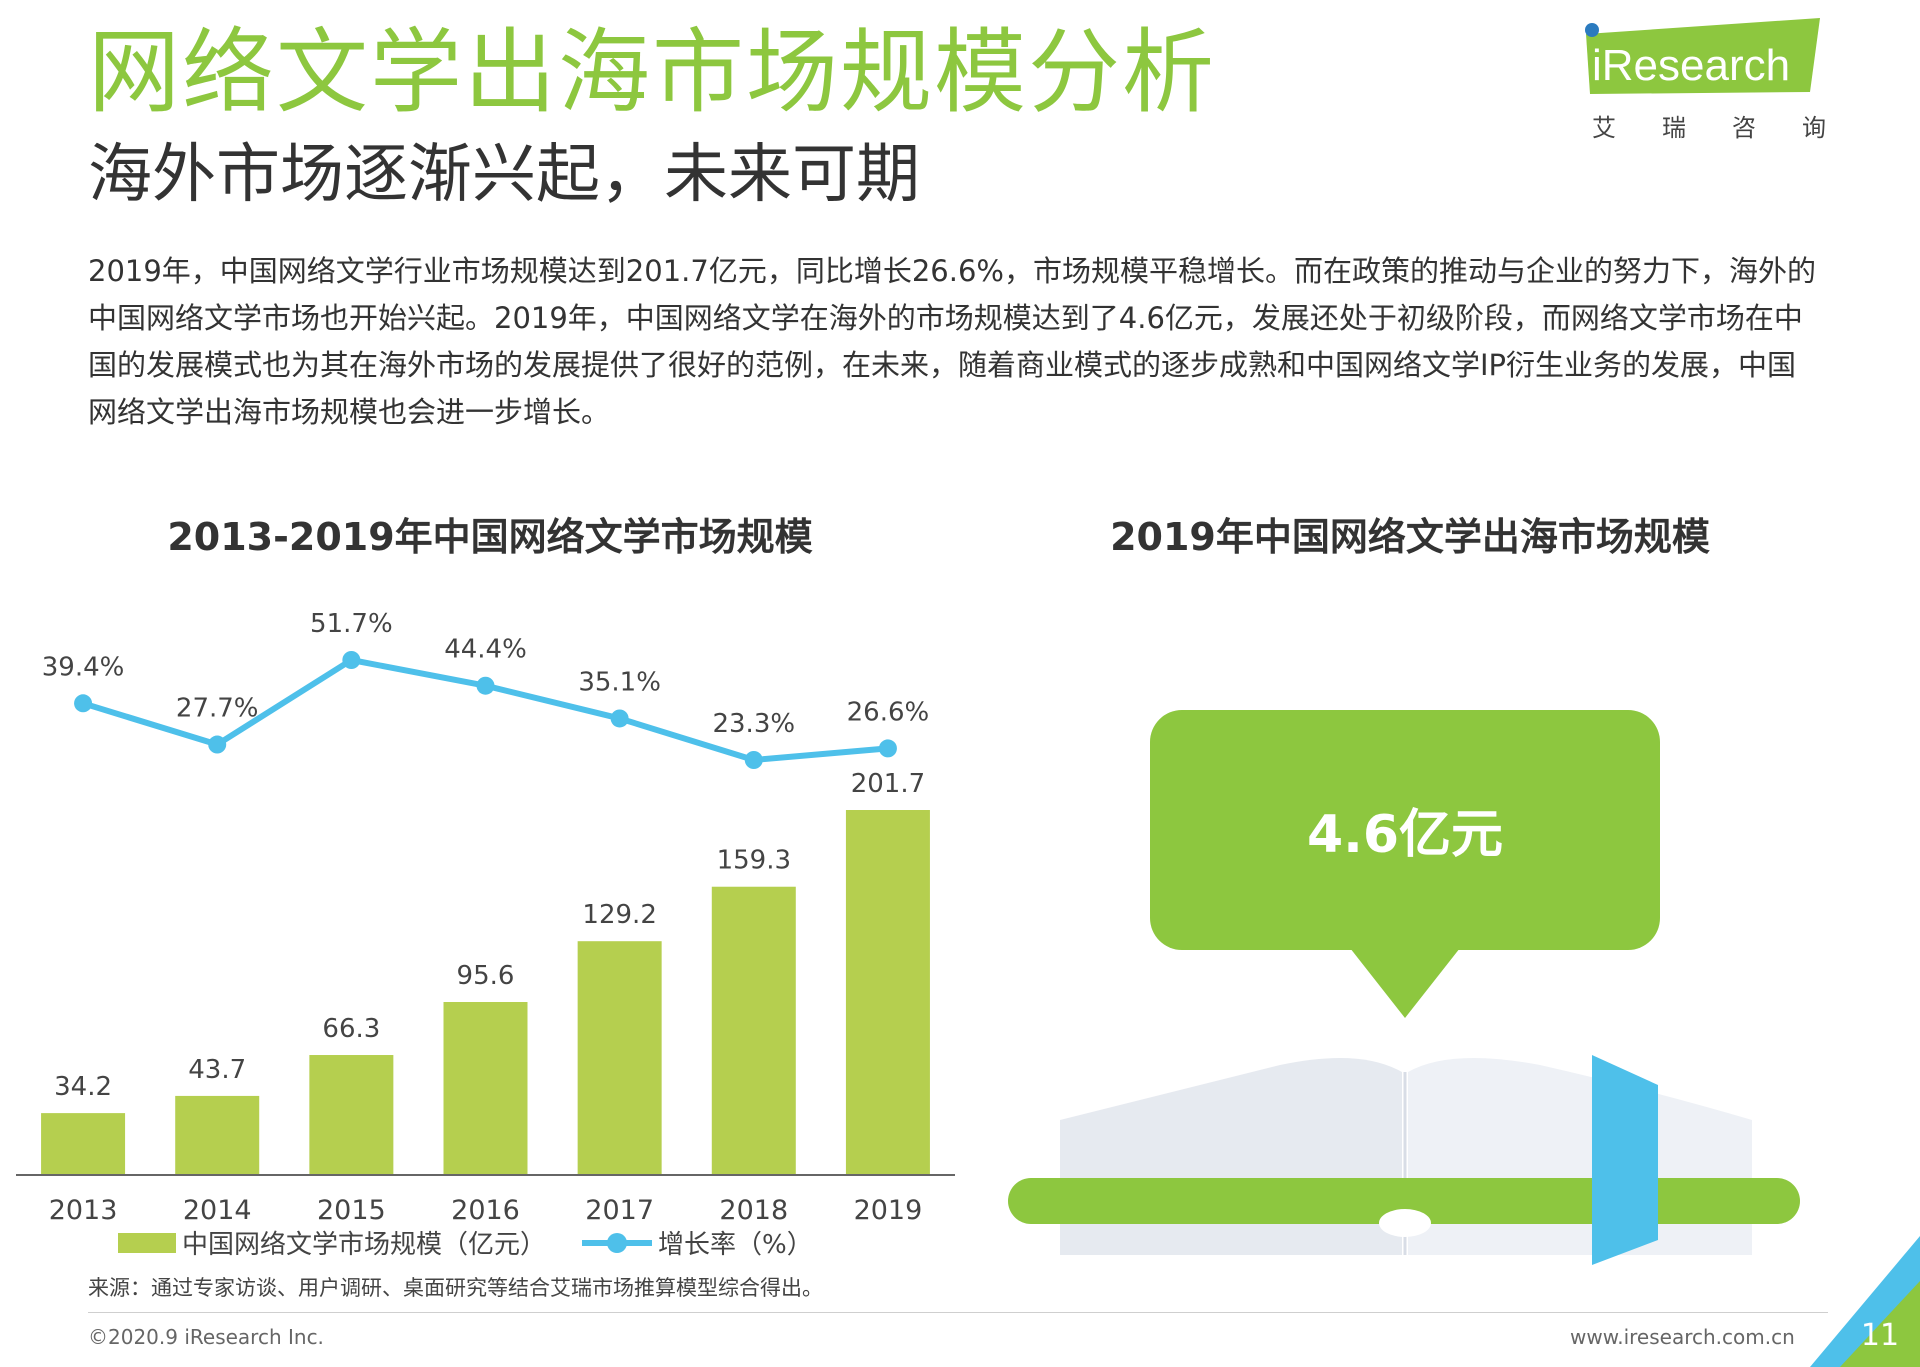  What do you see at coordinates (888, 712) in the screenshot?
I see `growth-label-2019: 26.6%` at bounding box center [888, 712].